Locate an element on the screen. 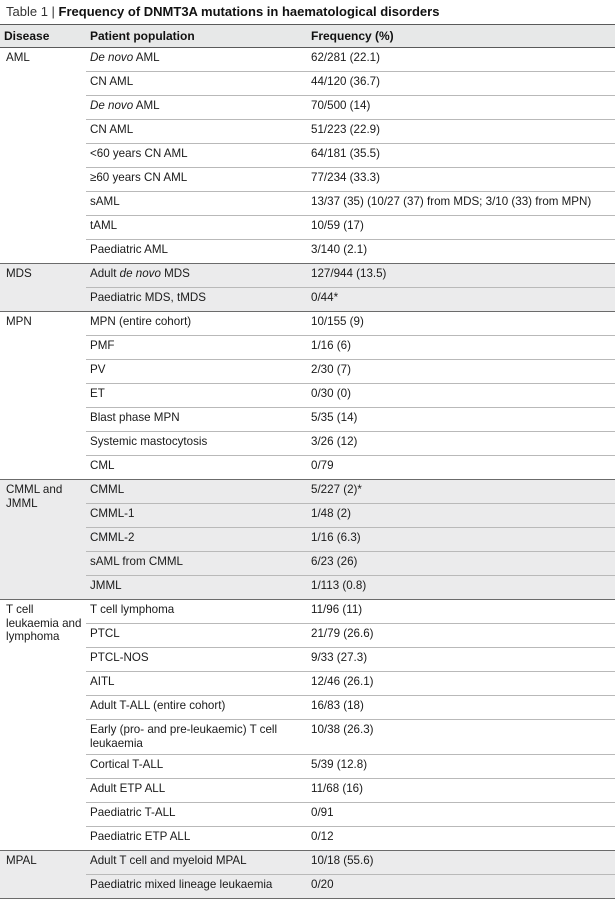  table-row: De novo AML 70/500 (14) is located at coordinates (307, 107).